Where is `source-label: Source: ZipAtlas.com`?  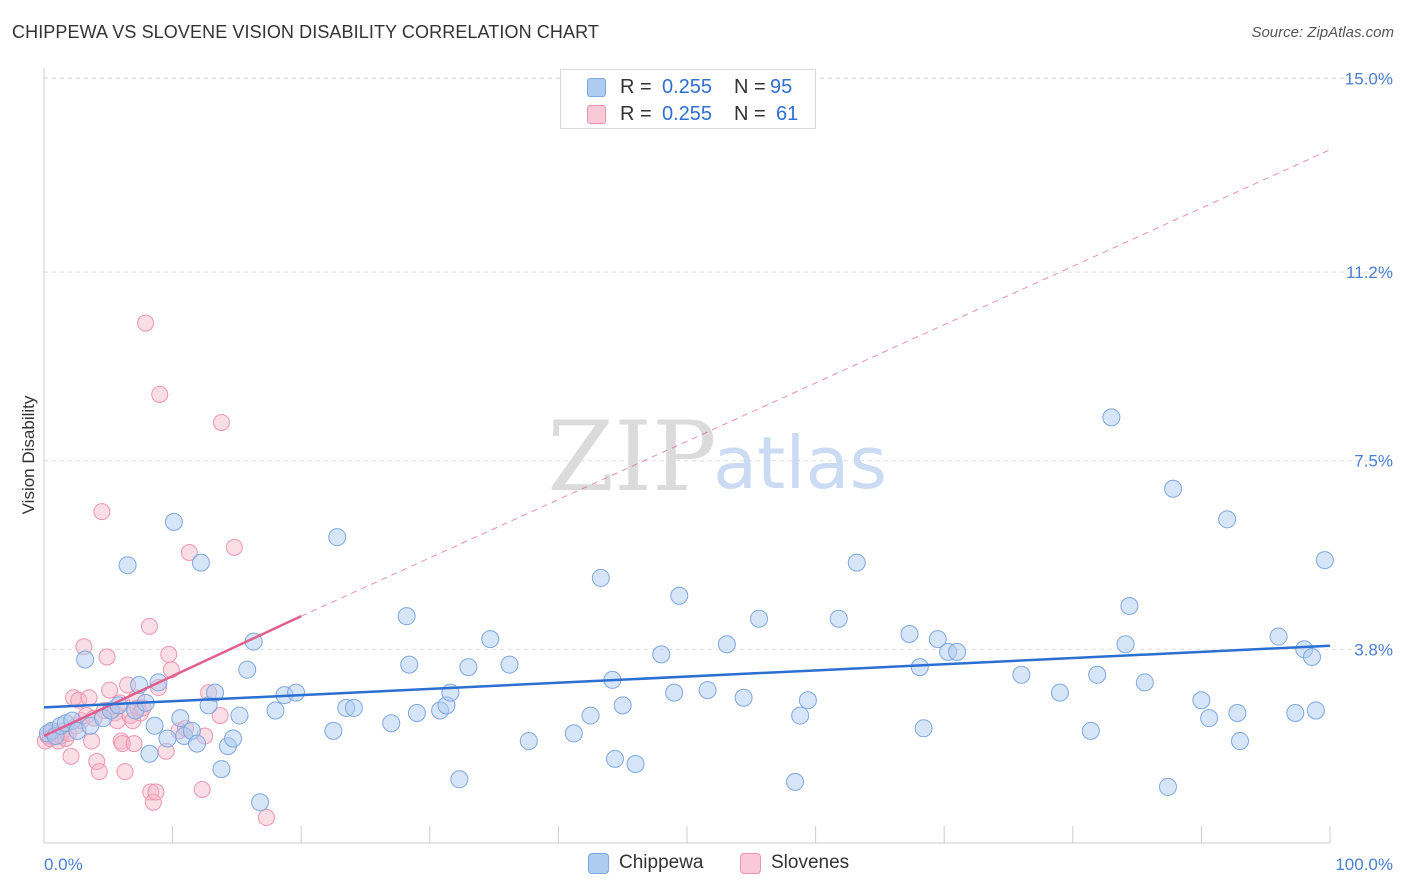 source-label: Source: ZipAtlas.com is located at coordinates (1322, 32).